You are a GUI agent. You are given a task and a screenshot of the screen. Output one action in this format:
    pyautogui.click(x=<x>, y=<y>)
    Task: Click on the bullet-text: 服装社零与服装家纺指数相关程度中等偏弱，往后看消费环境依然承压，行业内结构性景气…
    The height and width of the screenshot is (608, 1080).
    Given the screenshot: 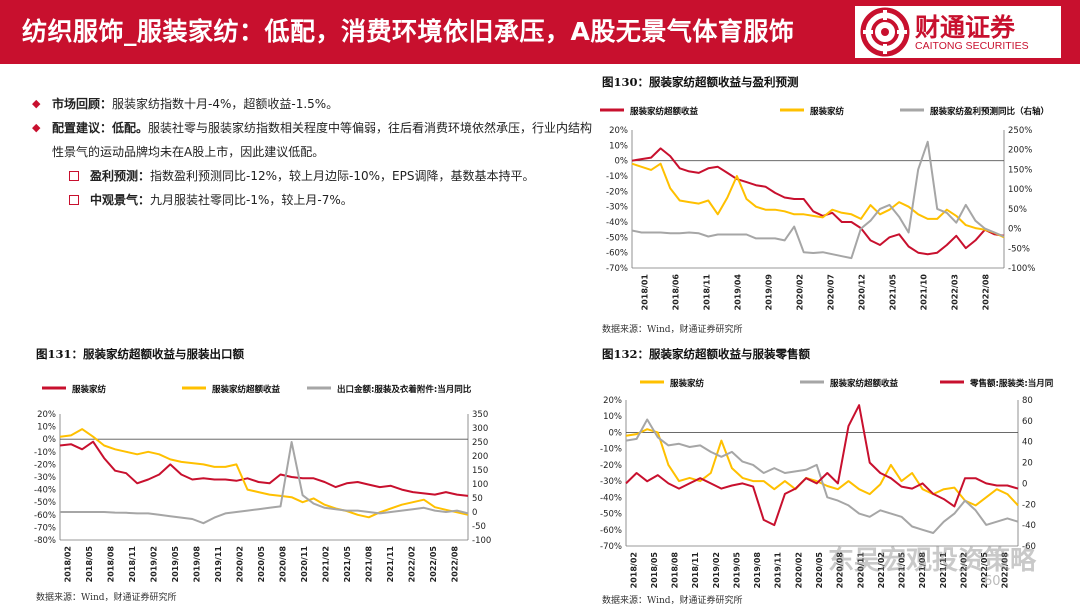 What is the action you would take?
    pyautogui.click(x=322, y=140)
    